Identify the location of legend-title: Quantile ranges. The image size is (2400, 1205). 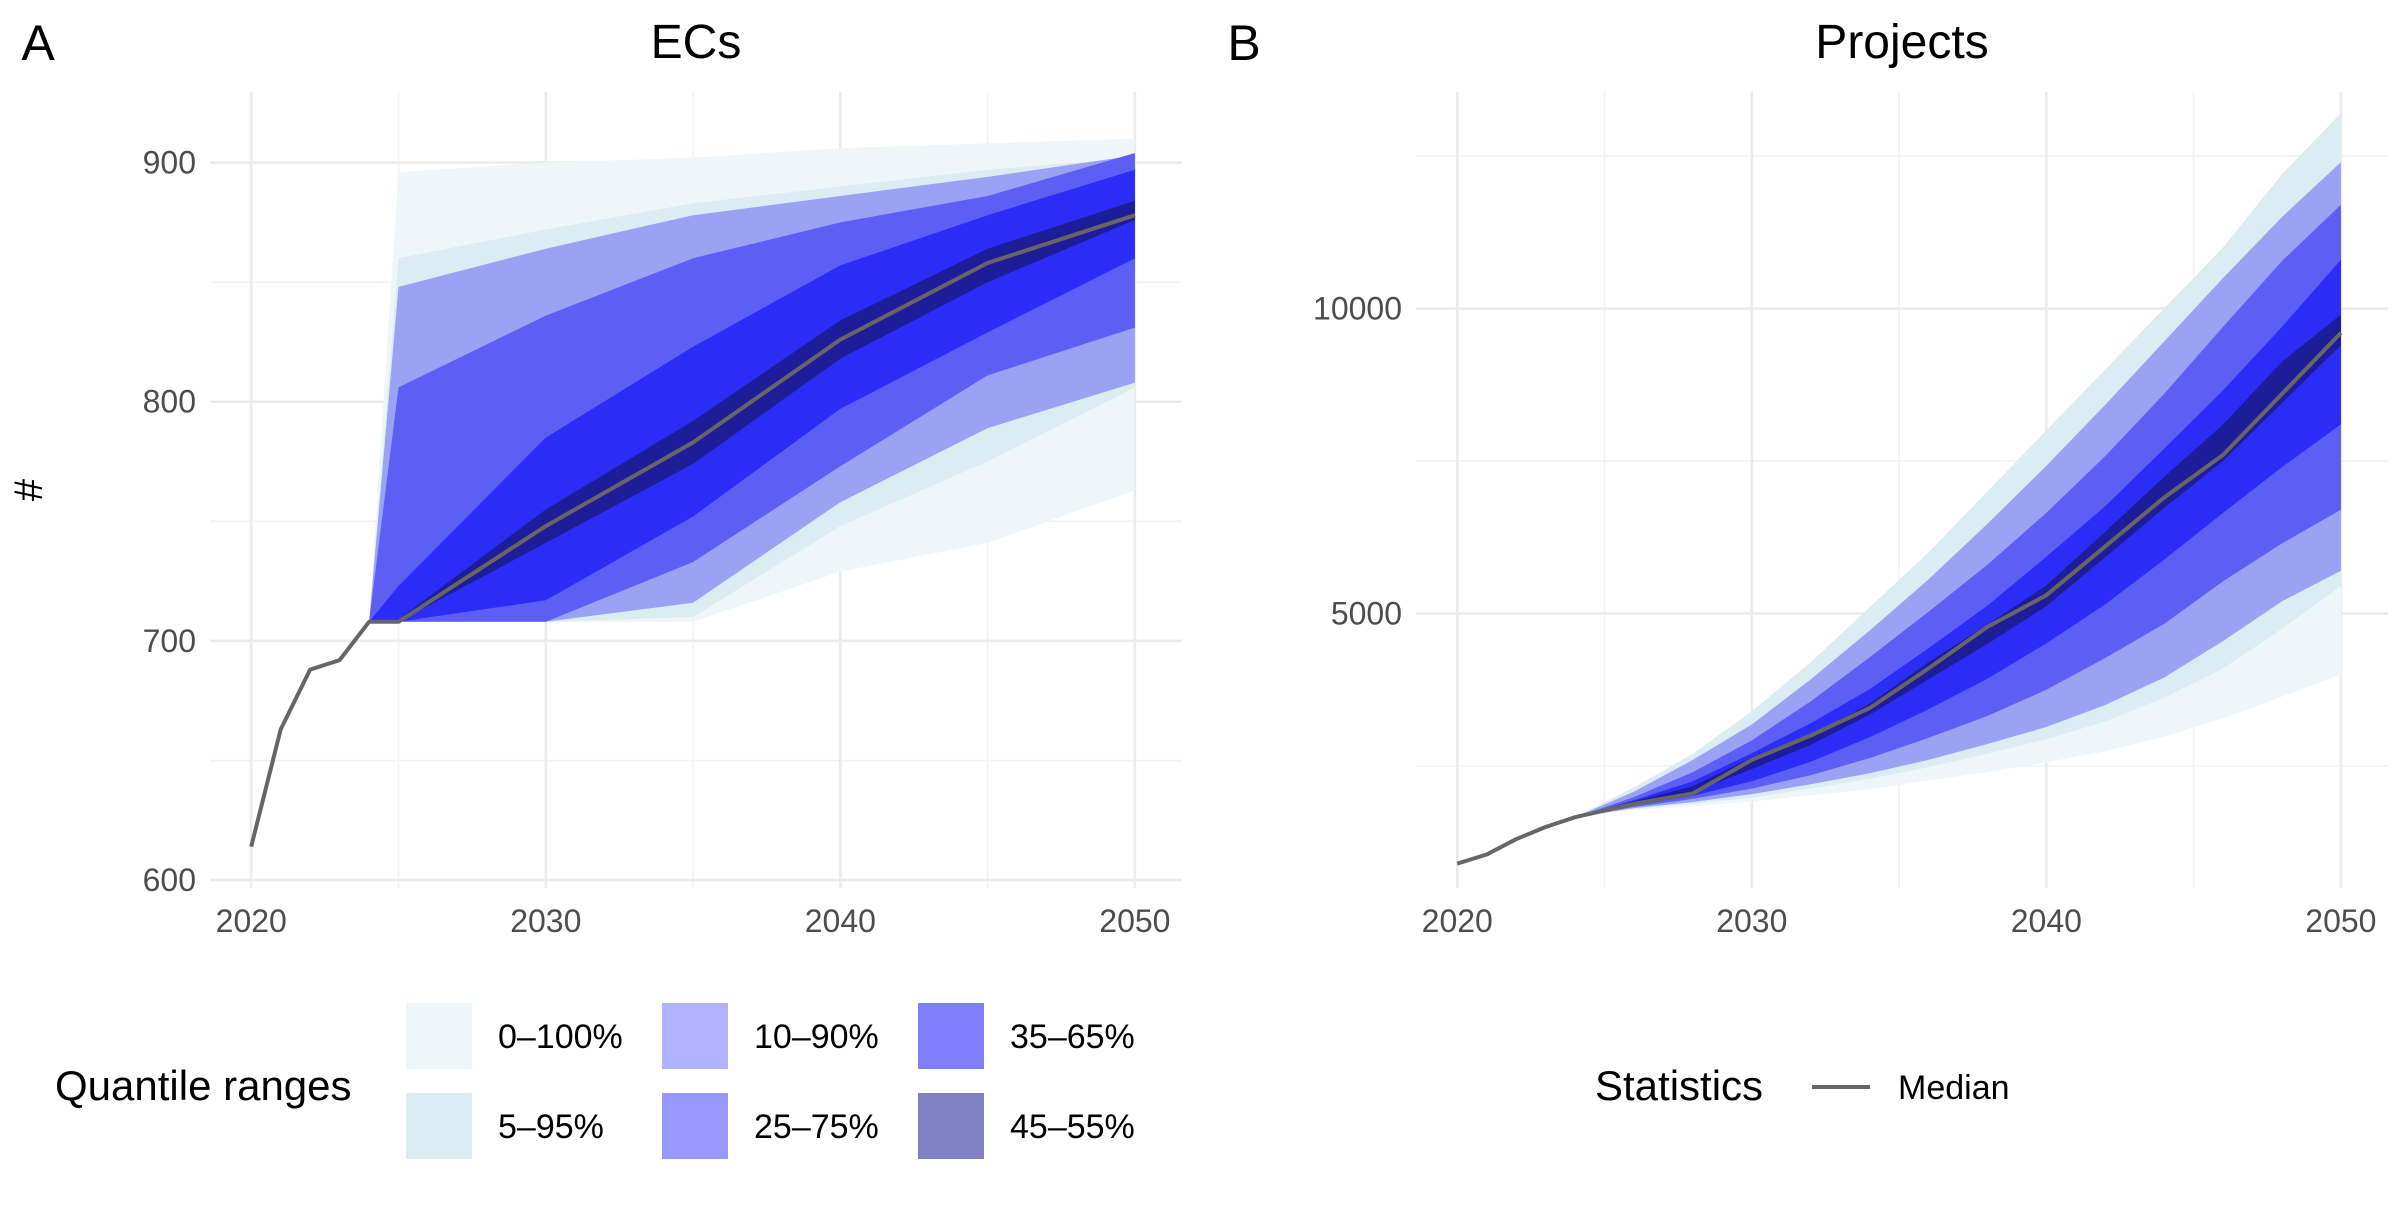
(203, 1085).